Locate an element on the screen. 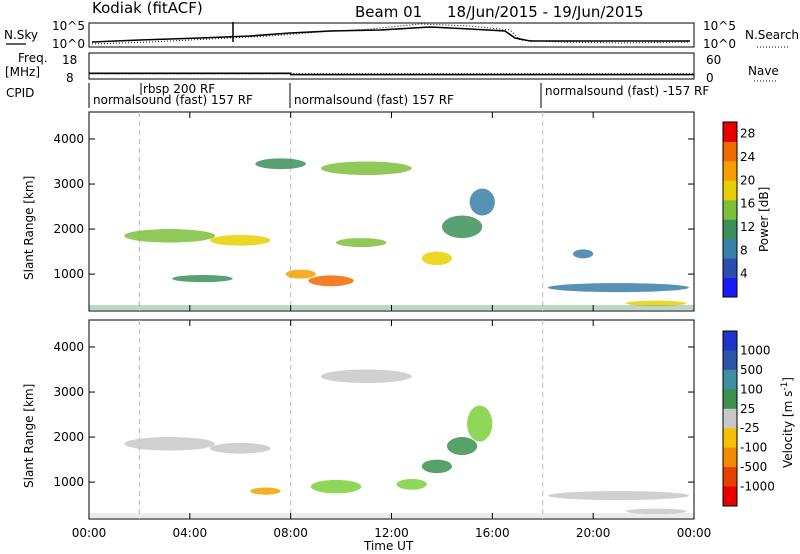 This screenshot has height=554, width=800. x-tick-label: 12:00 is located at coordinates (391, 533).